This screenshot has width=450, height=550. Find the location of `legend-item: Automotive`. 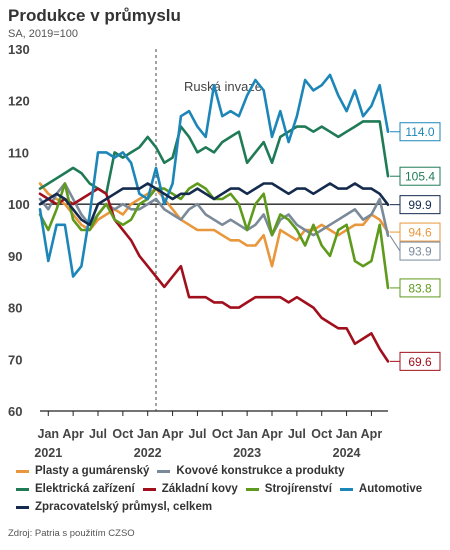

legend-item: Automotive is located at coordinates (381, 489).